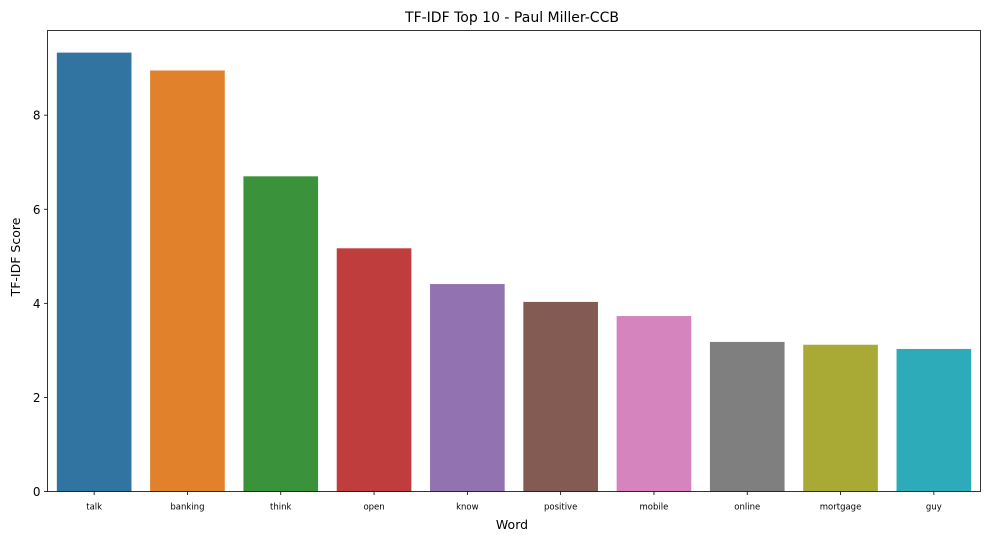 This screenshot has width=991, height=541. I want to click on x-tick-label: online, so click(747, 508).